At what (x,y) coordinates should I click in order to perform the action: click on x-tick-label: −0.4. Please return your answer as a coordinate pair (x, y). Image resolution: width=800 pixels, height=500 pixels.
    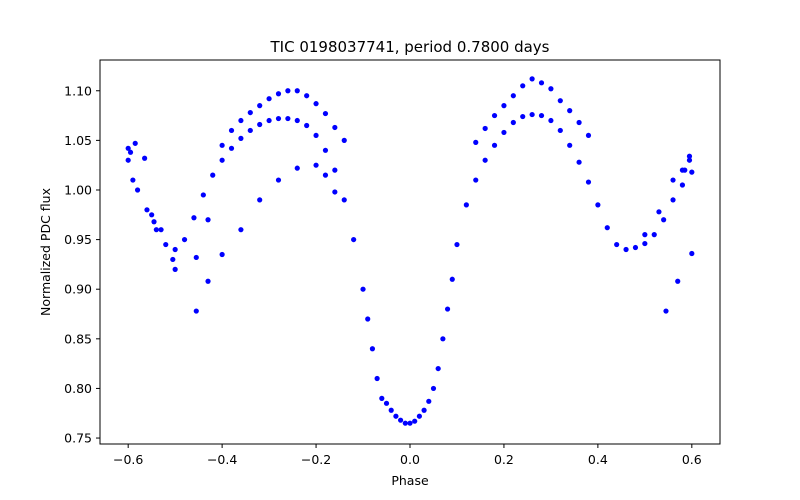
    Looking at the image, I should click on (222, 459).